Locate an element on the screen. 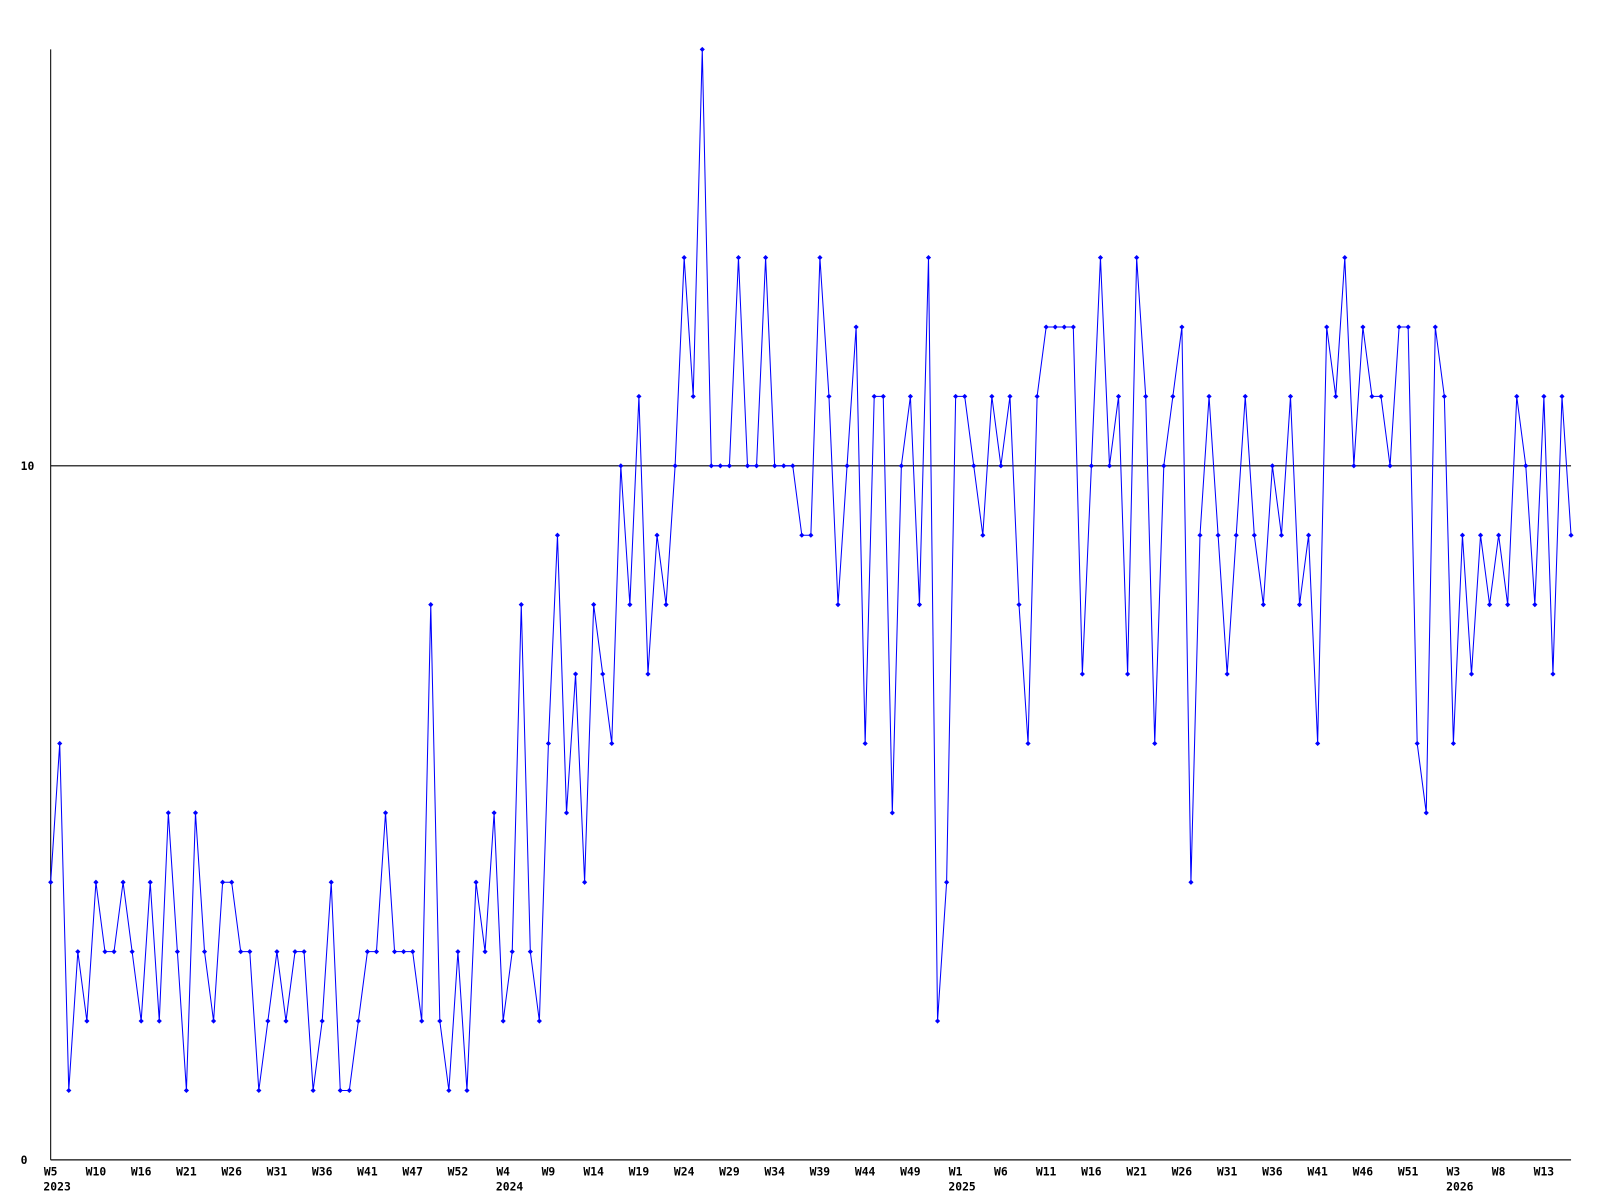 The image size is (1600, 1200). x-tick-label: W34 is located at coordinates (774, 1171).